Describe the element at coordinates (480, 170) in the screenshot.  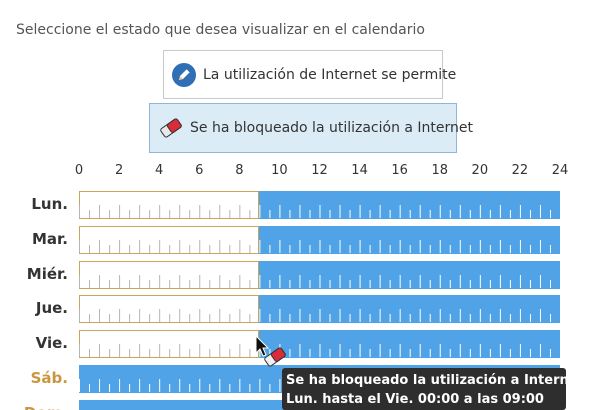
I see `hour-label: 20` at that location.